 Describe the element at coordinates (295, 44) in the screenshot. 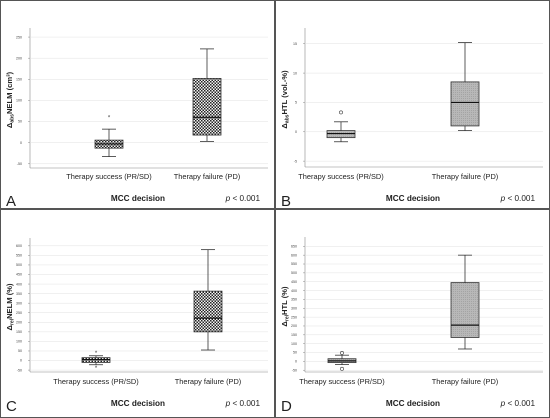

I see `y-tick-label: 15` at that location.